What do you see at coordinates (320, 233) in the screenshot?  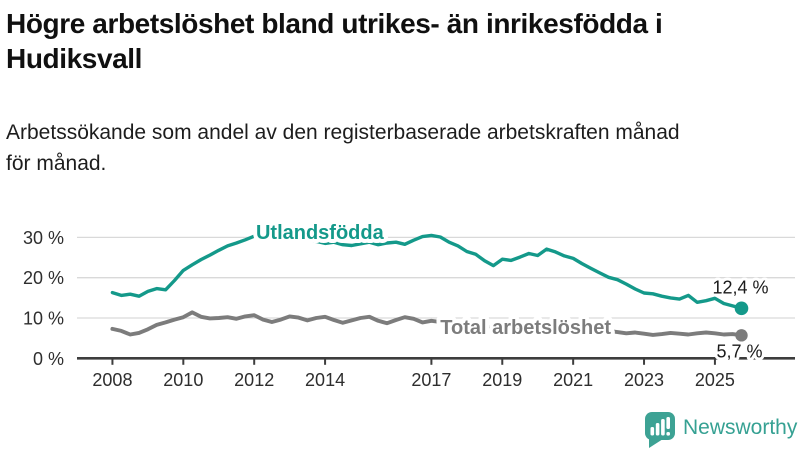 I see `series-label-0: Utlandsfödda` at bounding box center [320, 233].